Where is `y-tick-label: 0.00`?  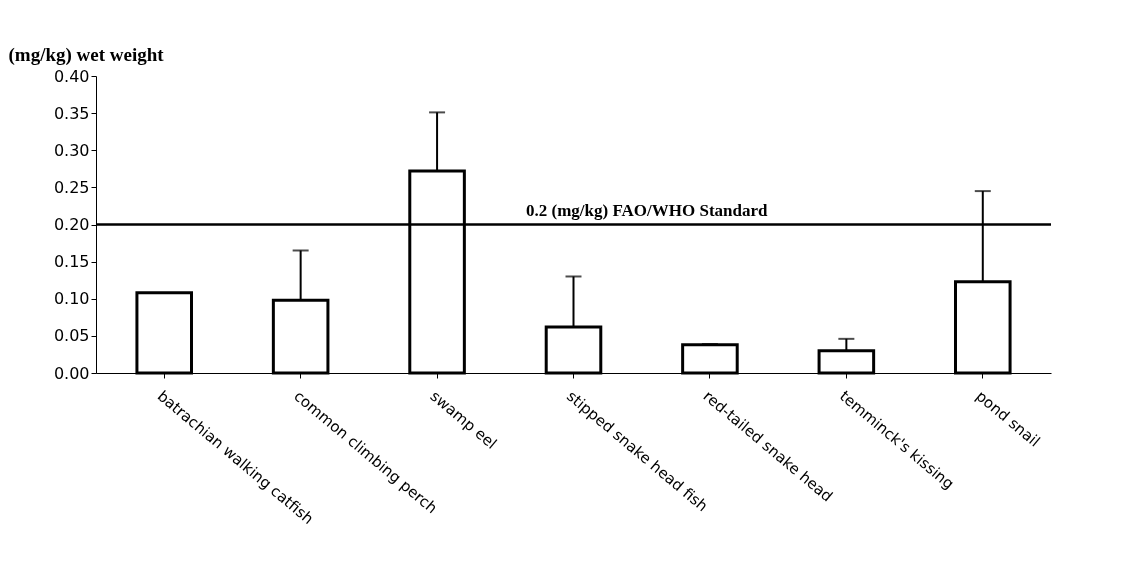
y-tick-label: 0.00 is located at coordinates (71, 373).